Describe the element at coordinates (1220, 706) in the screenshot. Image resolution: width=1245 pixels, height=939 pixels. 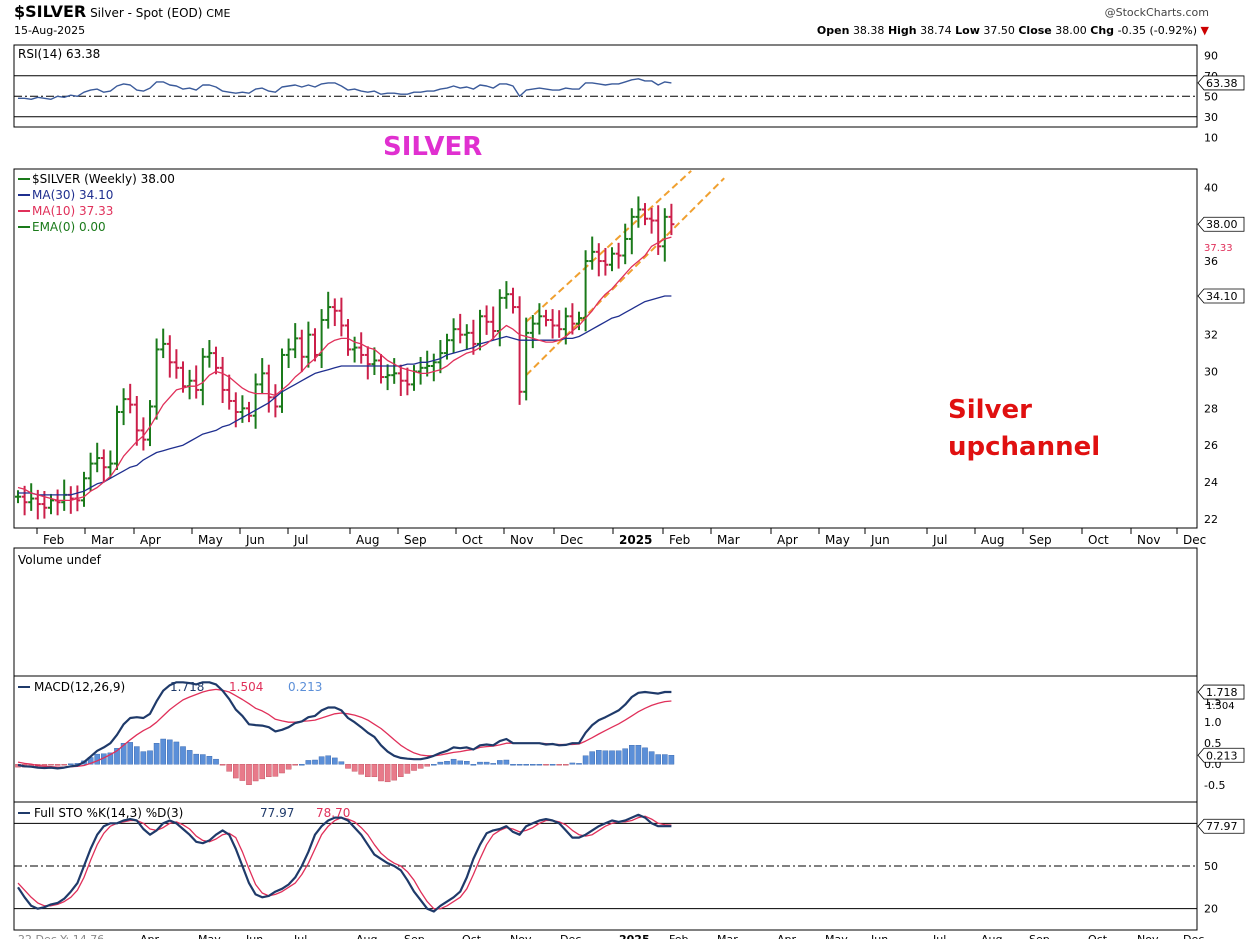
I see `signal-last-label: 1.504` at that location.